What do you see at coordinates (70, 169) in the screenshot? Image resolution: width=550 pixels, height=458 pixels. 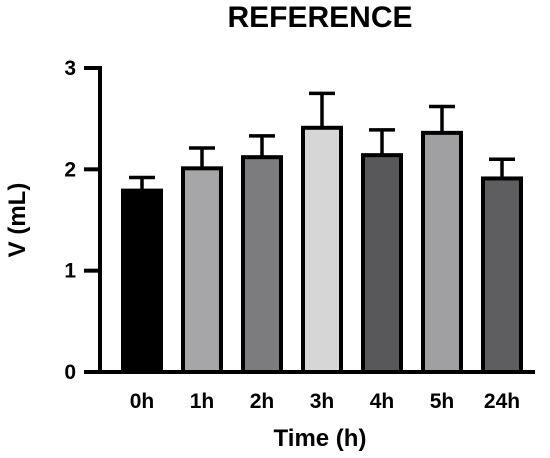 I see `y-tick-label: 2` at bounding box center [70, 169].